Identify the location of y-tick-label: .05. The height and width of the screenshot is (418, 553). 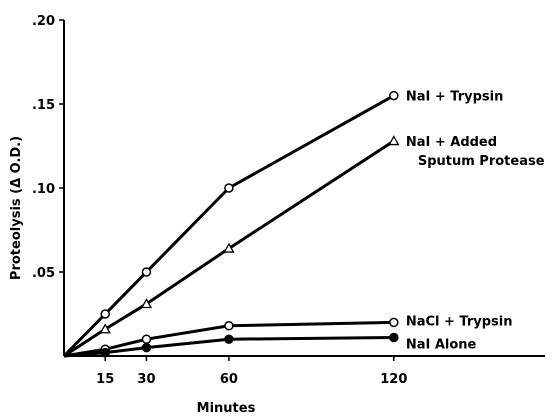
(43, 273).